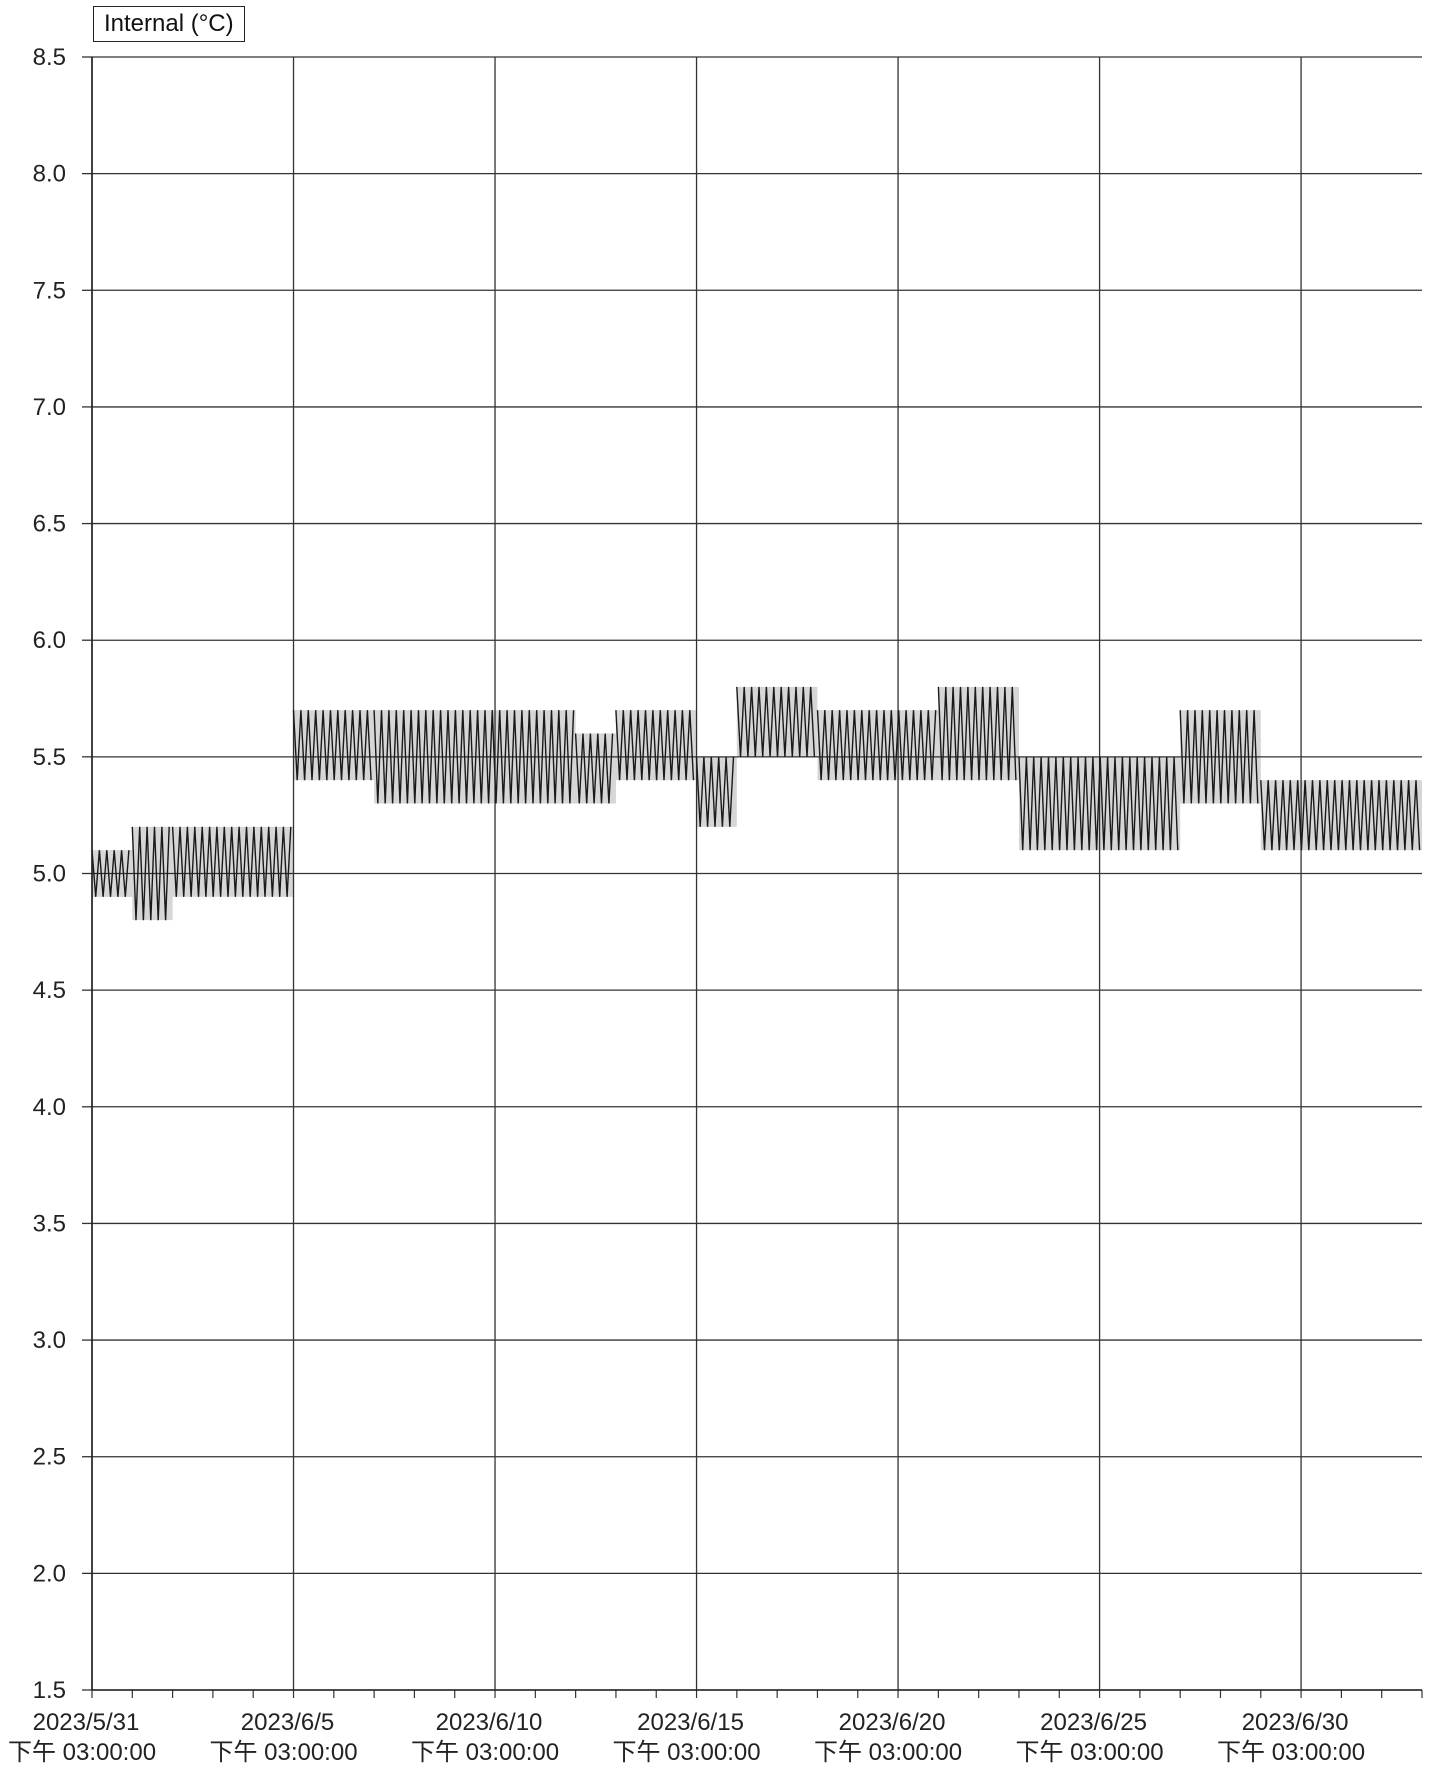 The width and height of the screenshot is (1430, 1768). I want to click on y-tick-label: 6.5, so click(49, 524).